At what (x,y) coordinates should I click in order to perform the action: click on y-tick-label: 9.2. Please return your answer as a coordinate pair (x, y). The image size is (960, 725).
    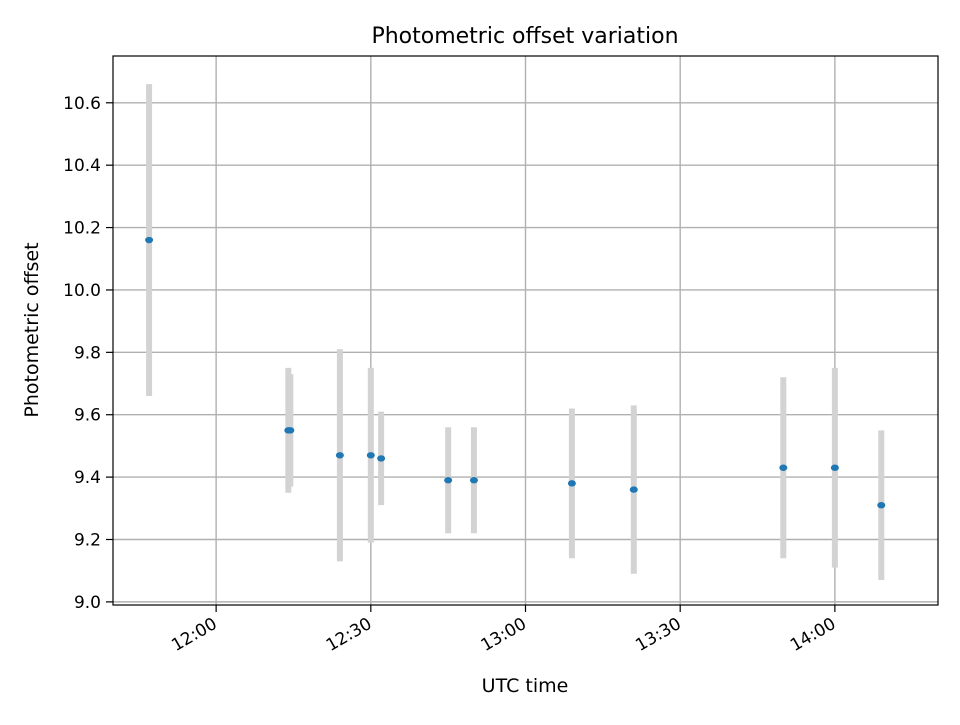
    Looking at the image, I should click on (87, 540).